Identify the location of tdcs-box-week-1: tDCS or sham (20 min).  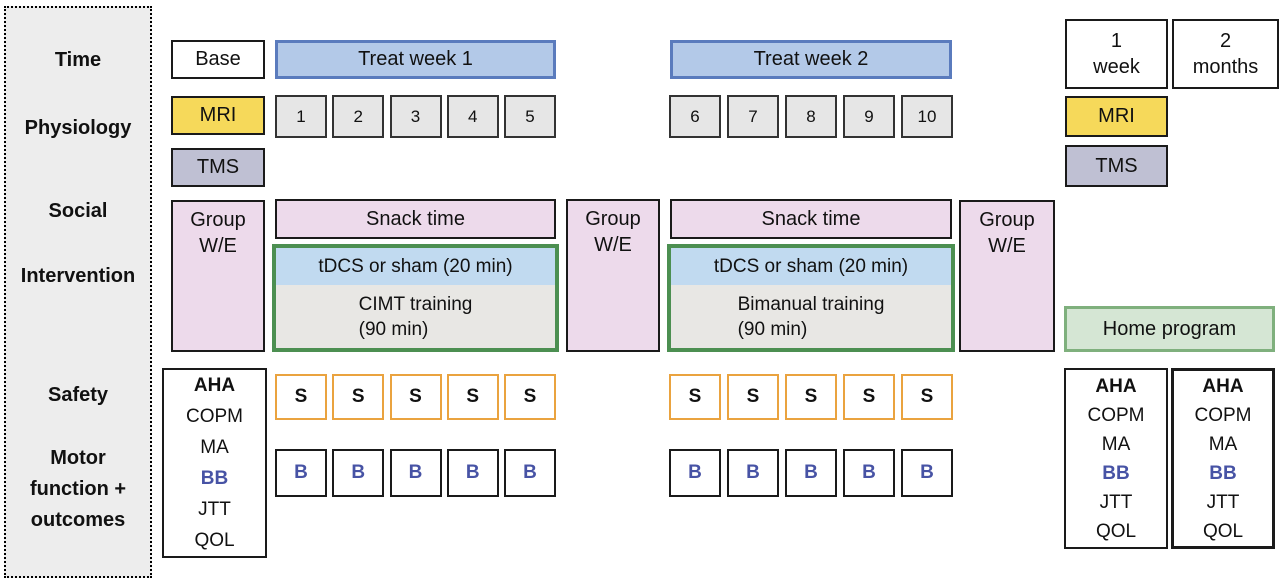
(415, 266).